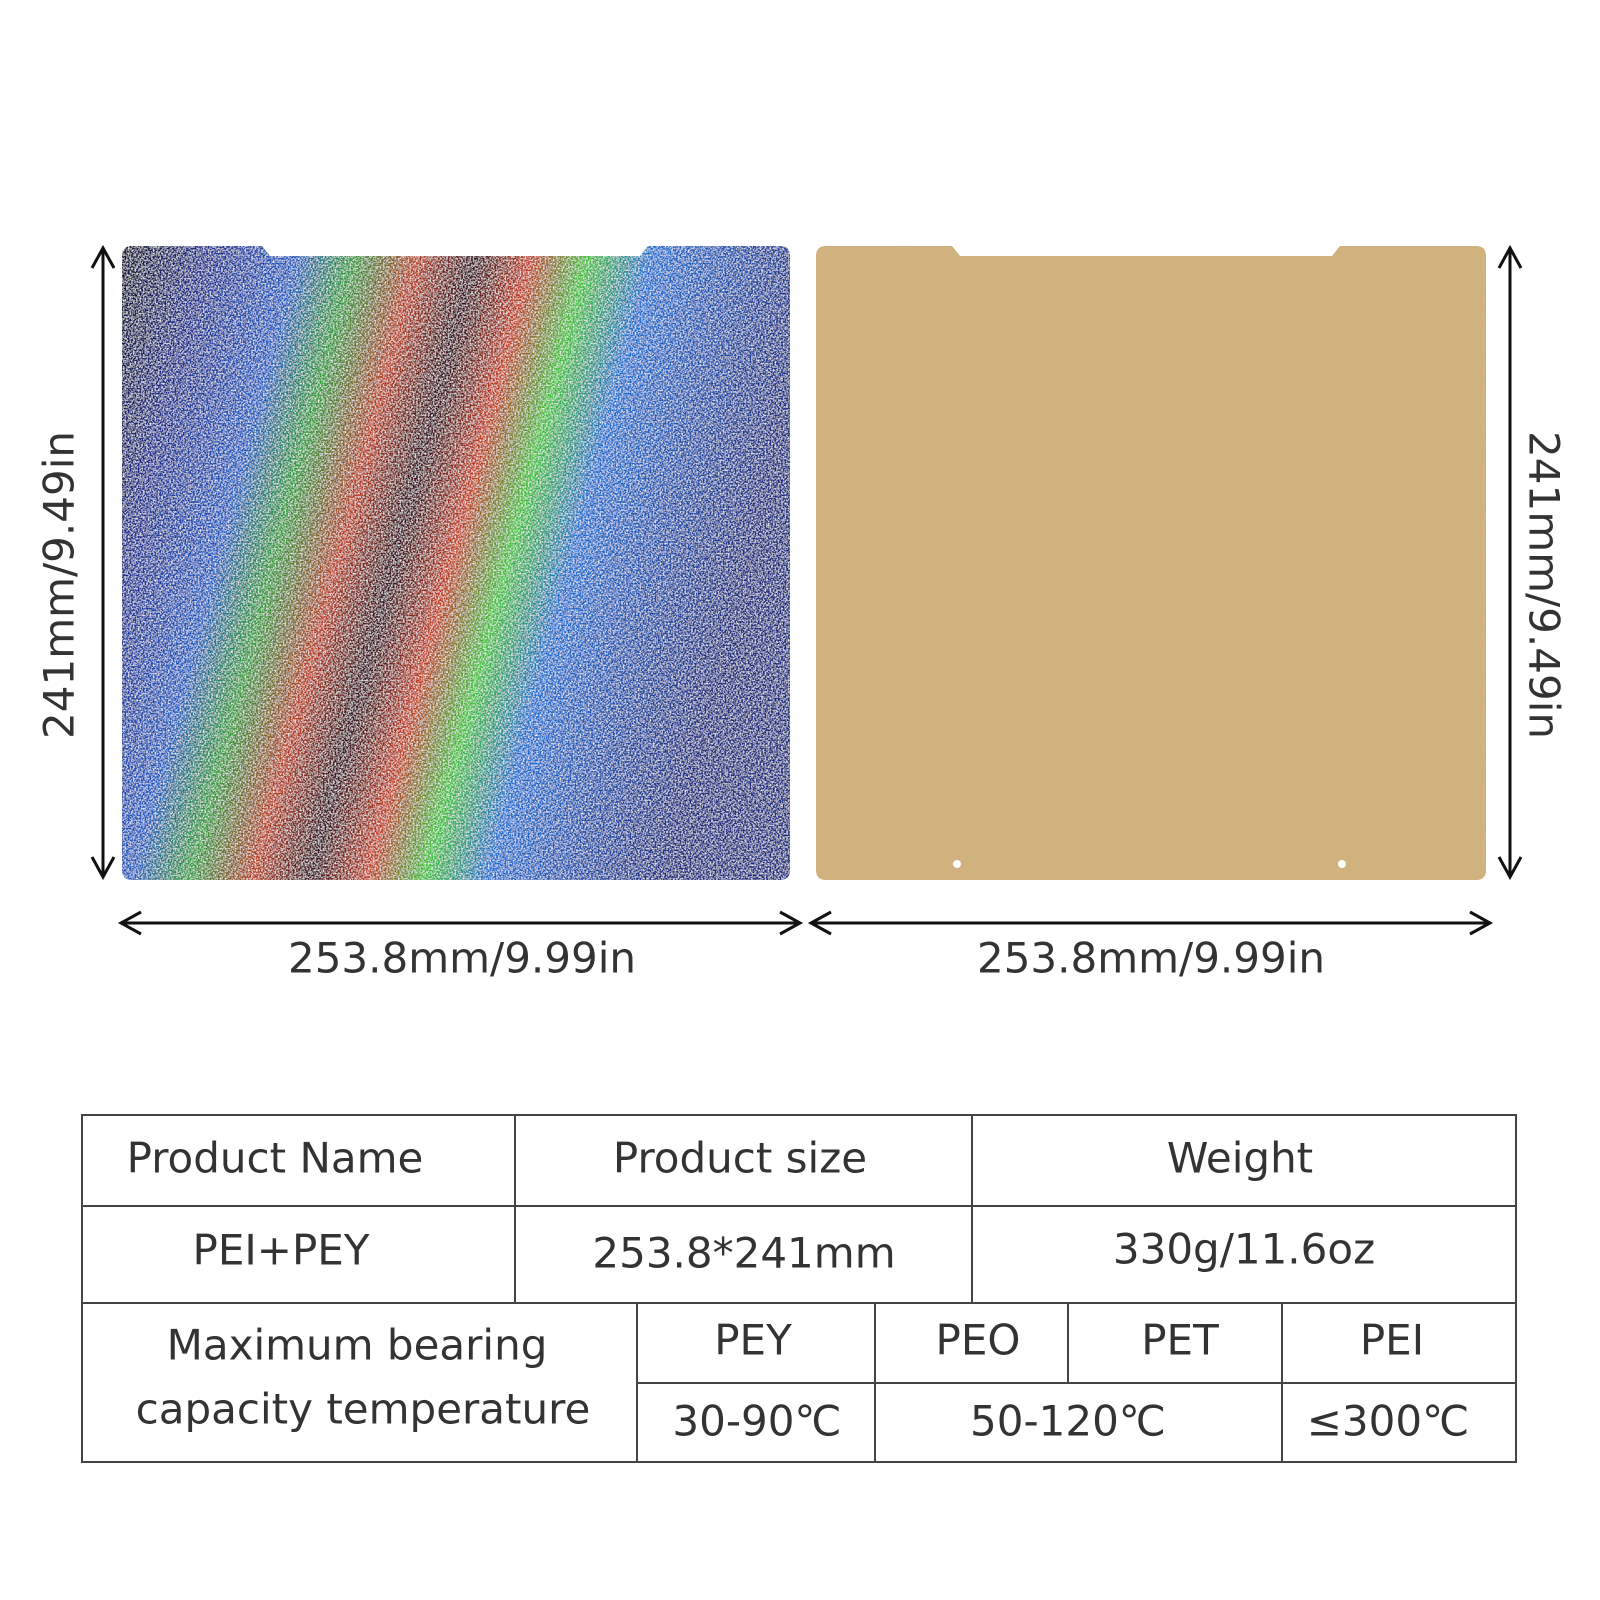 Image resolution: width=1600 pixels, height=1600 pixels. I want to click on header-cell: Product size, so click(740, 1158).